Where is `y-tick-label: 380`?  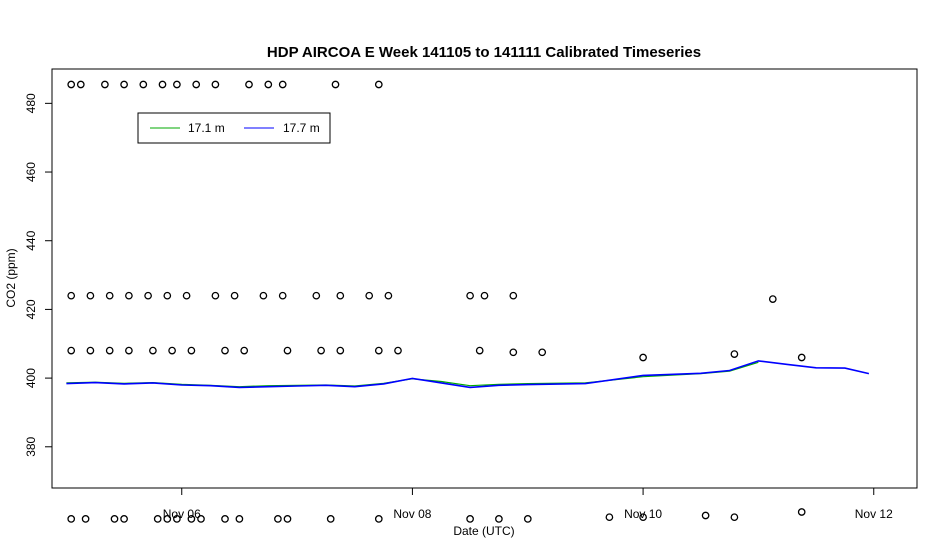 y-tick-label: 380 is located at coordinates (31, 446).